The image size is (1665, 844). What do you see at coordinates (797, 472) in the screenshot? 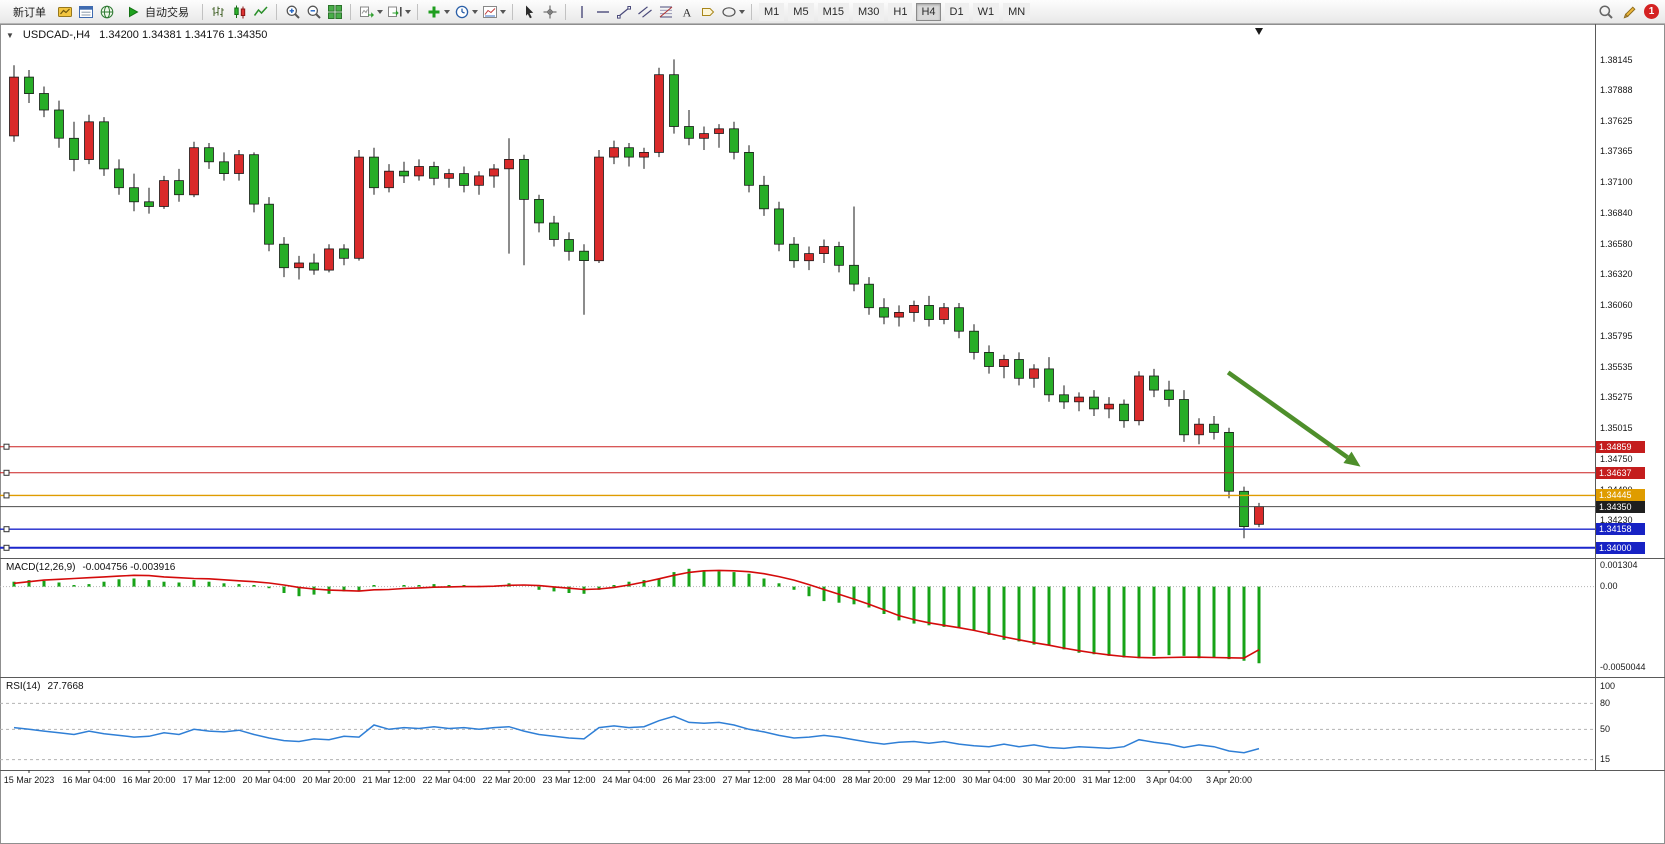
I see `horizontal-line-1.34637` at bounding box center [797, 472].